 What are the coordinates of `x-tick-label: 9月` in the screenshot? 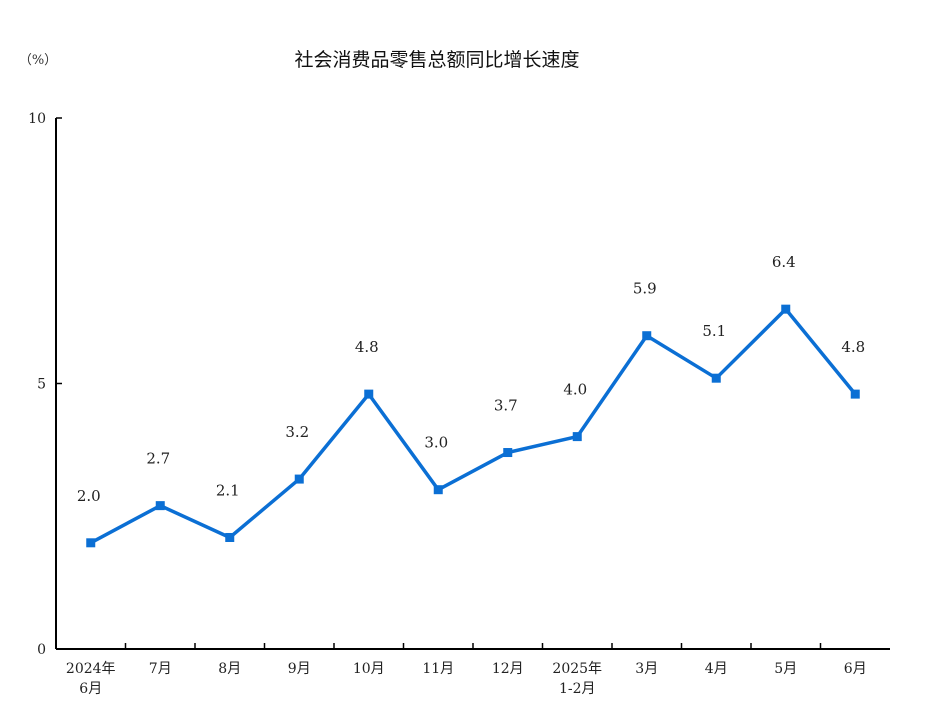 It's located at (299, 669).